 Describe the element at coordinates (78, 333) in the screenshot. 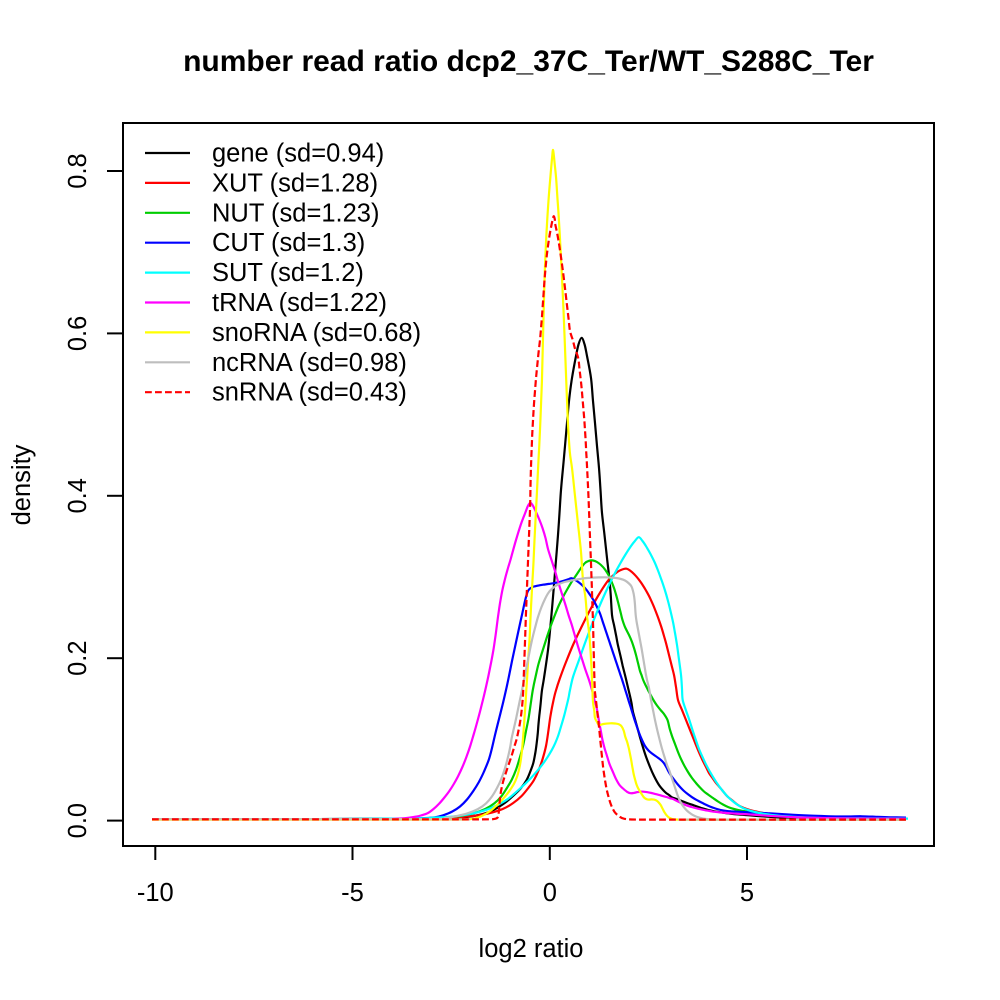

I see `svg-text: 0.6` at that location.